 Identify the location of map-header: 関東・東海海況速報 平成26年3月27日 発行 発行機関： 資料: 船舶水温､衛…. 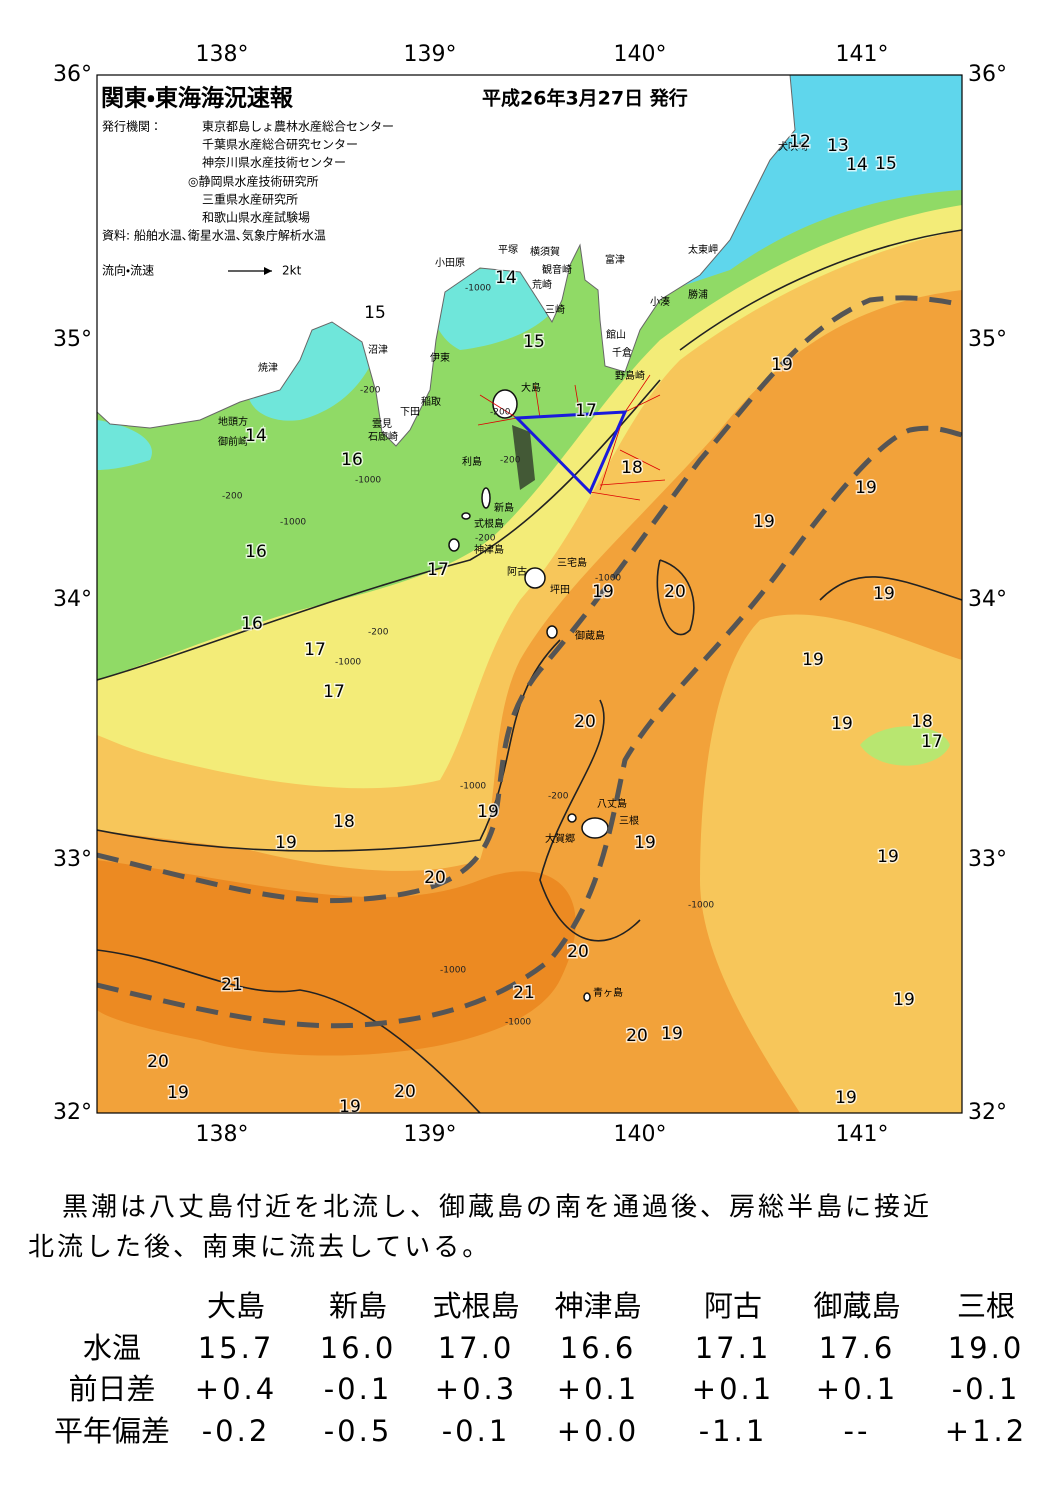
(394, 181).